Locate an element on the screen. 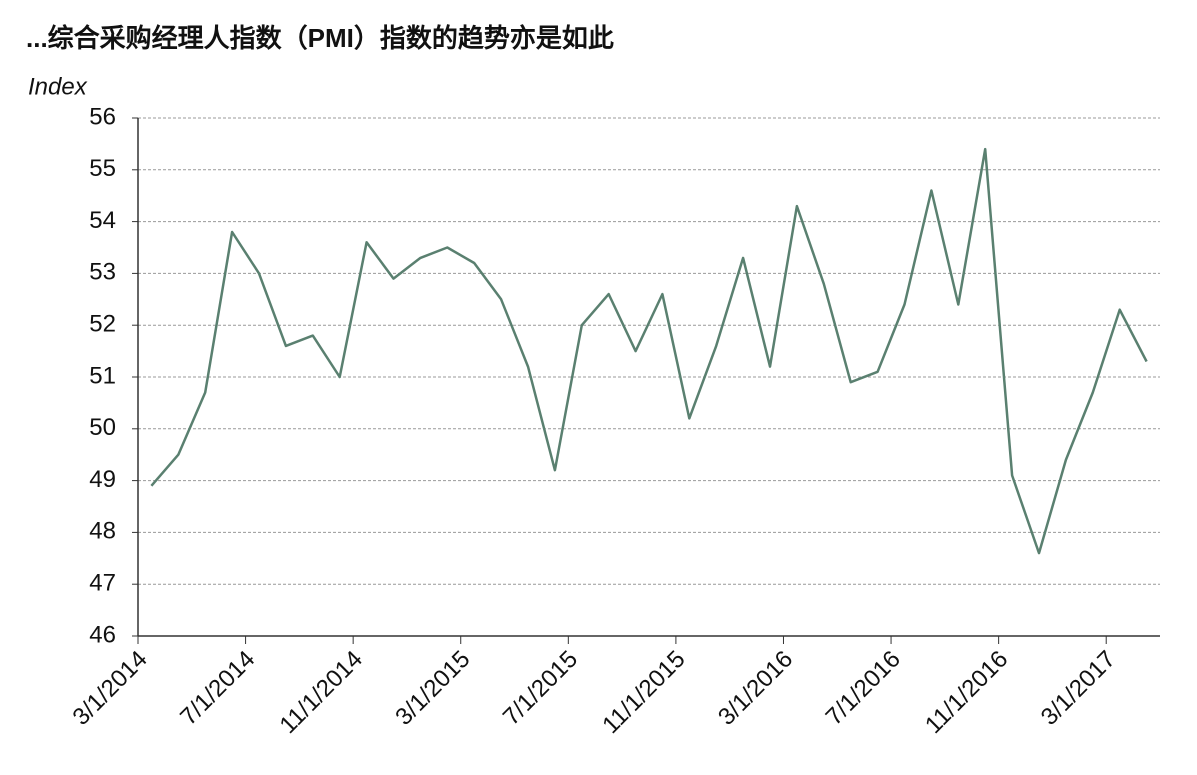  chart-title: ...综合采购经理人指数（PMI）指数的趋势亦是如此 is located at coordinates (320, 38).